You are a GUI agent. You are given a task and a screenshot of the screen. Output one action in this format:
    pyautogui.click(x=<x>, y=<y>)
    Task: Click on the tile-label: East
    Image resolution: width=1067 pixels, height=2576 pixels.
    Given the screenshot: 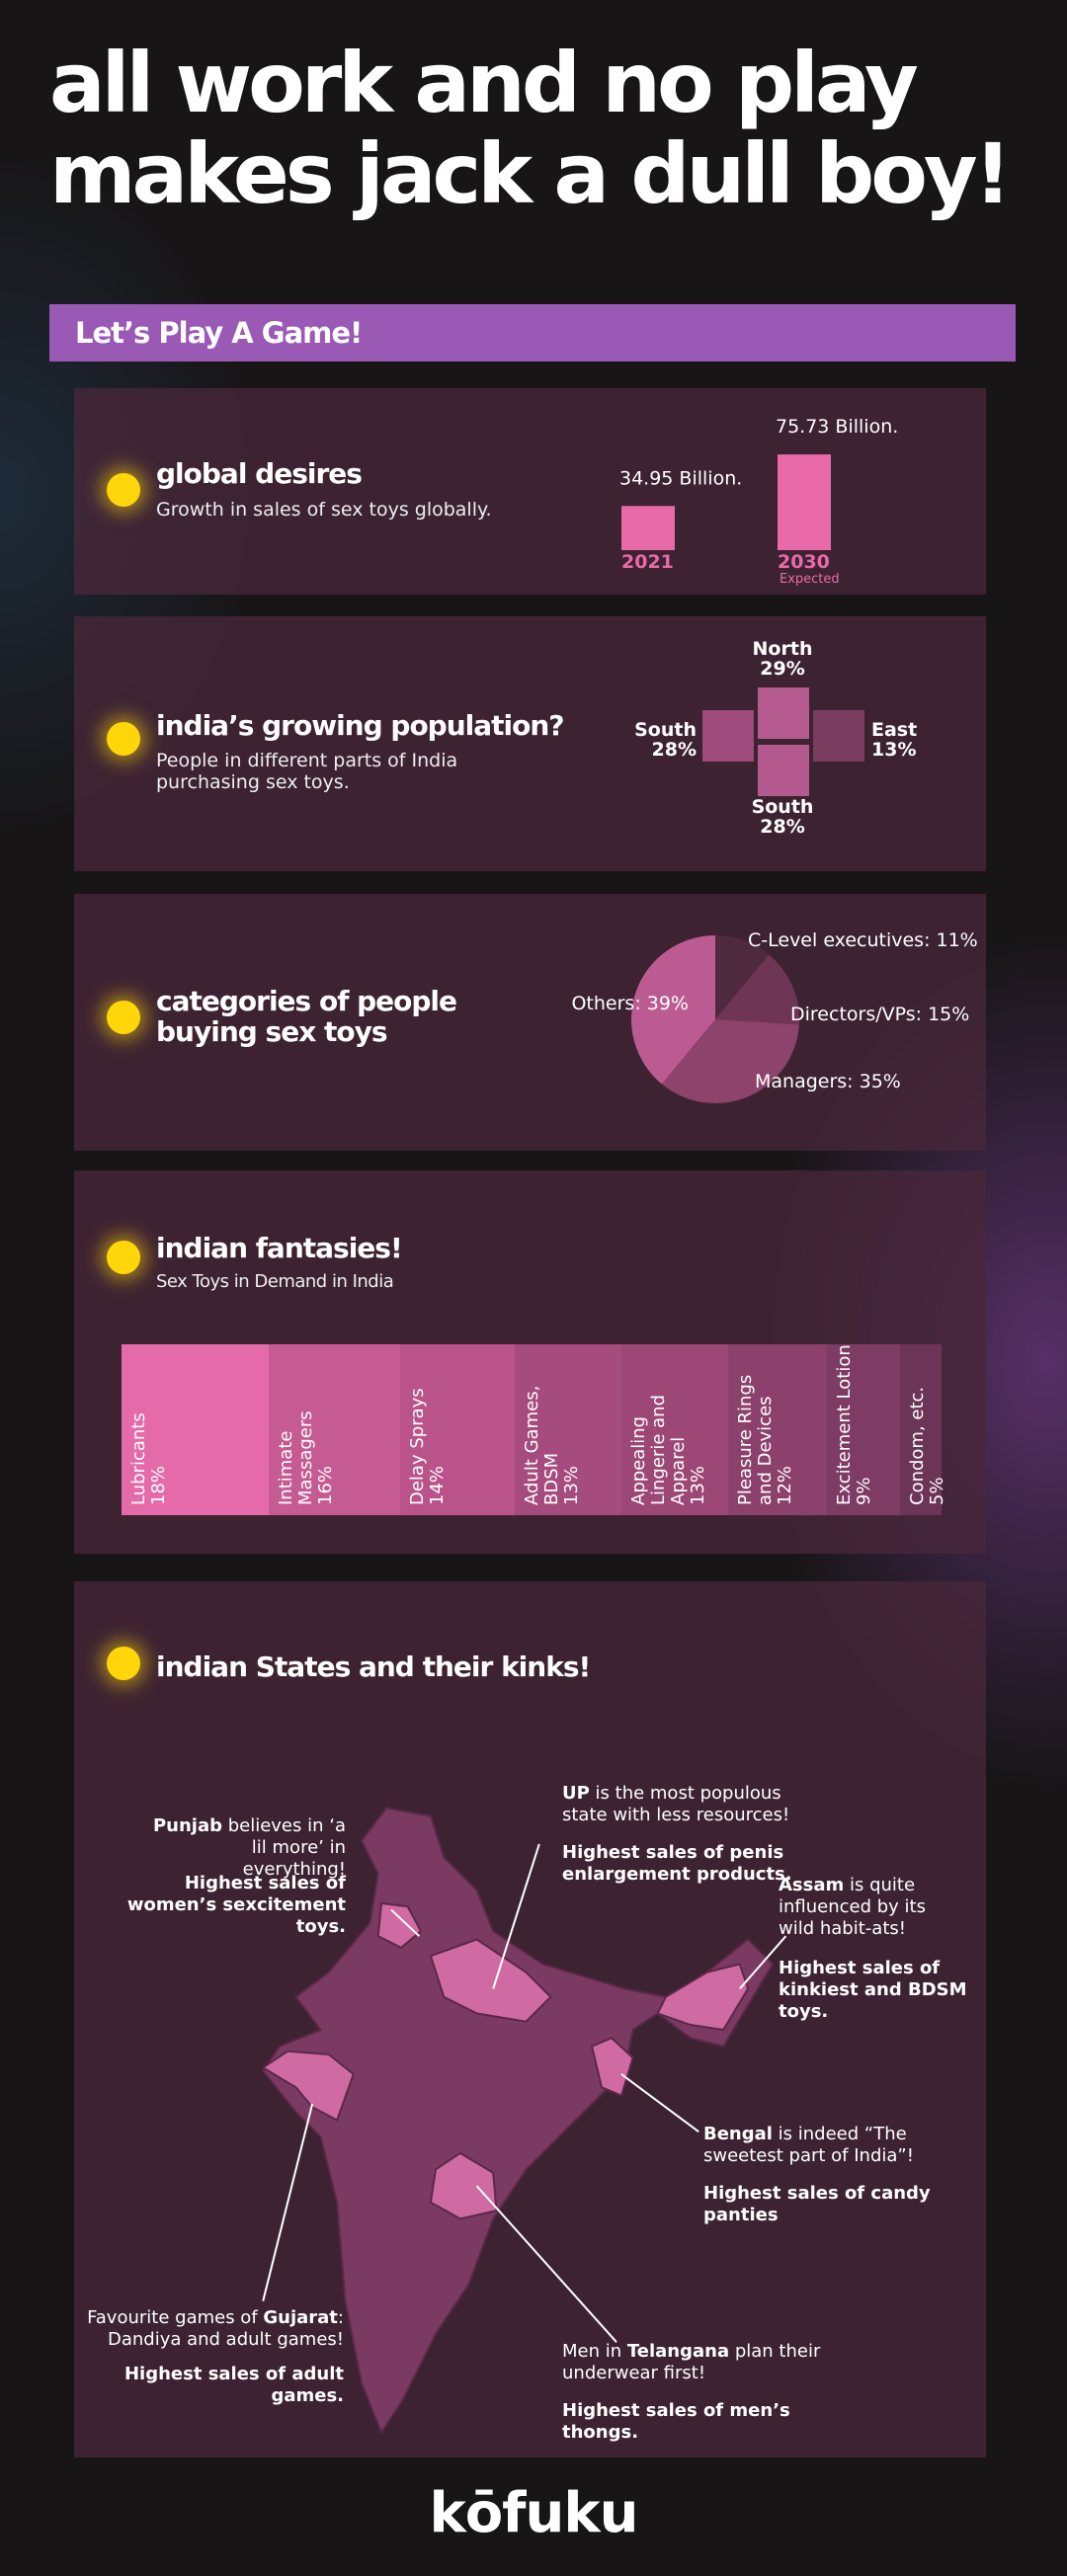 What is the action you would take?
    pyautogui.click(x=894, y=730)
    